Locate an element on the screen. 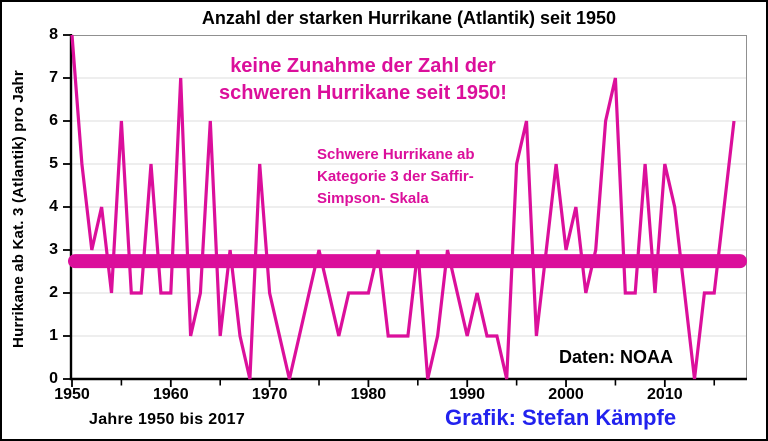 This screenshot has height=441, width=768. x-tick-label: 1980 is located at coordinates (368, 394).